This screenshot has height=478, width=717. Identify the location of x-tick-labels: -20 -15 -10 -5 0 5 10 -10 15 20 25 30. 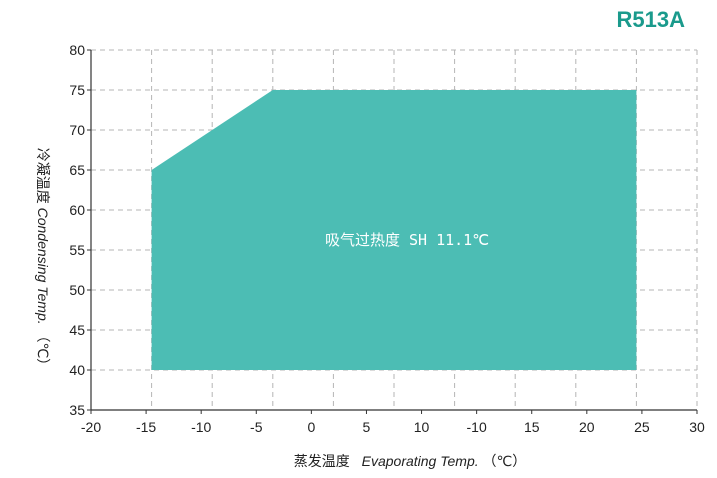
(393, 422).